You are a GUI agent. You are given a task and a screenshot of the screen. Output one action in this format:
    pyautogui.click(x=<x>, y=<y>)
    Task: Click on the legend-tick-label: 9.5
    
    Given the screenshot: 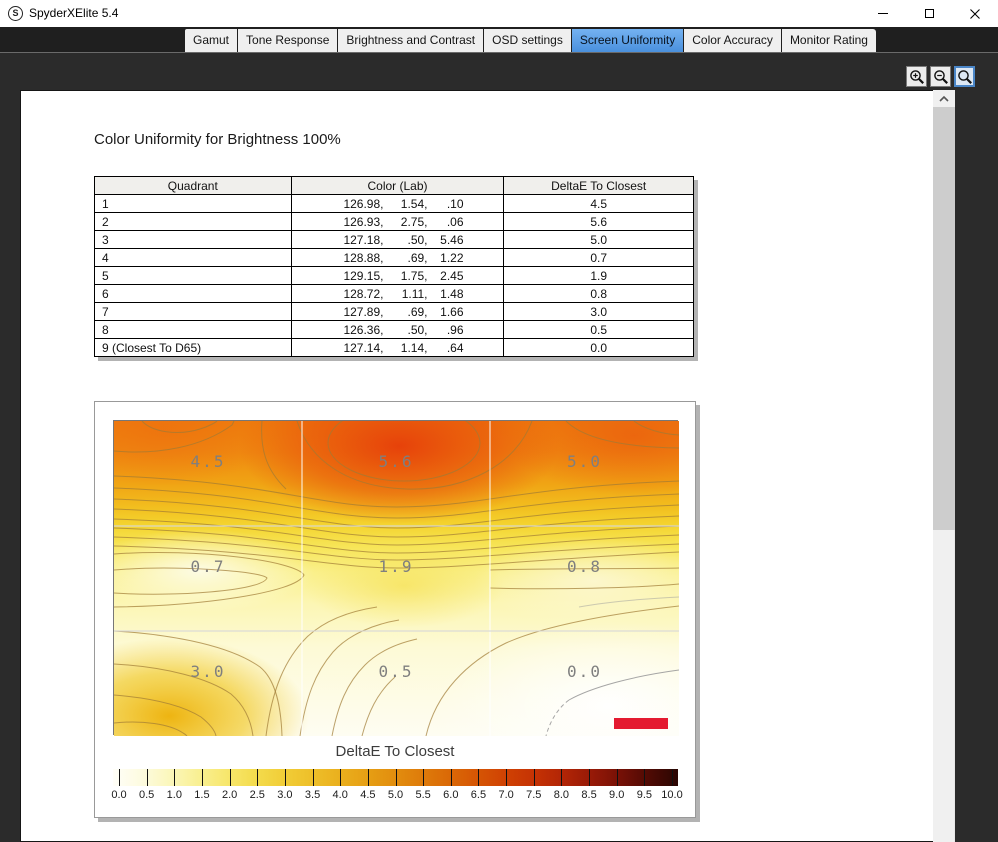 What is the action you would take?
    pyautogui.click(x=644, y=795)
    